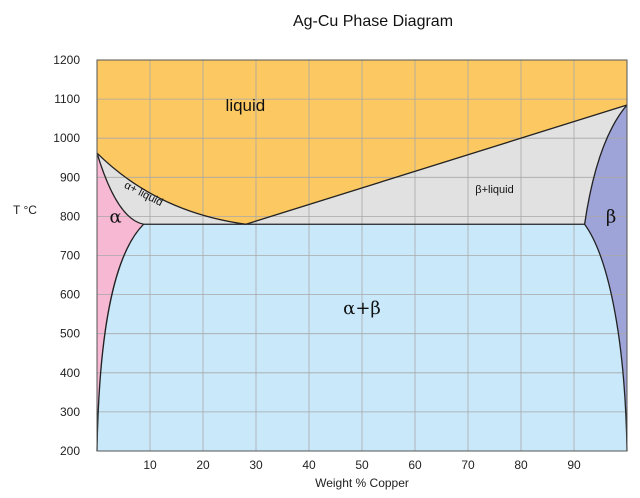 Image resolution: width=640 pixels, height=498 pixels. Describe the element at coordinates (66, 60) in the screenshot. I see `y-tick-label: 1200` at that location.